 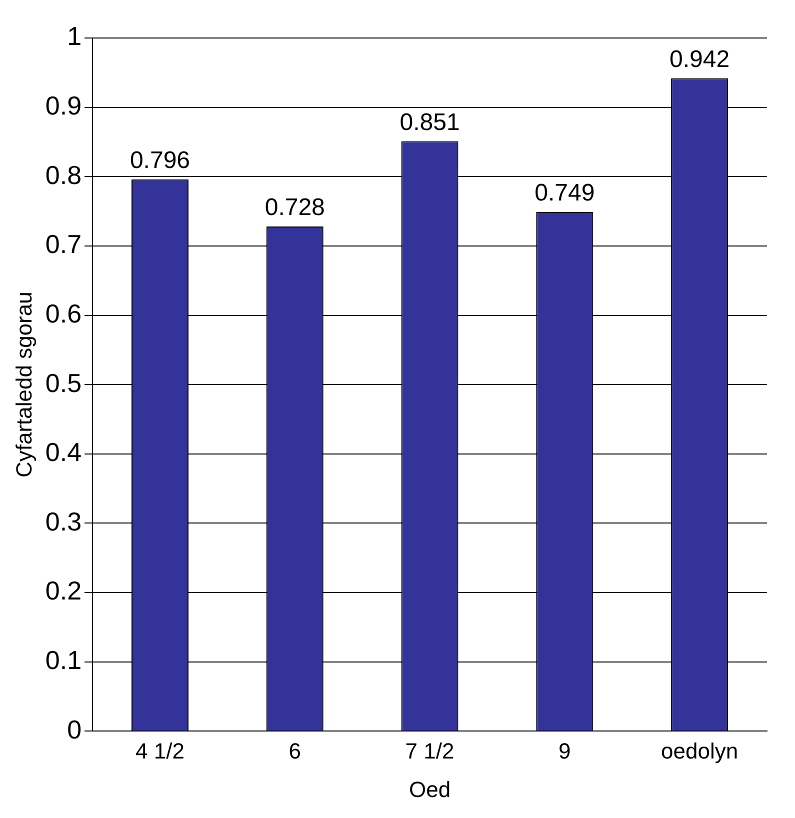 I want to click on x-tick-label: 9, so click(x=564, y=751).